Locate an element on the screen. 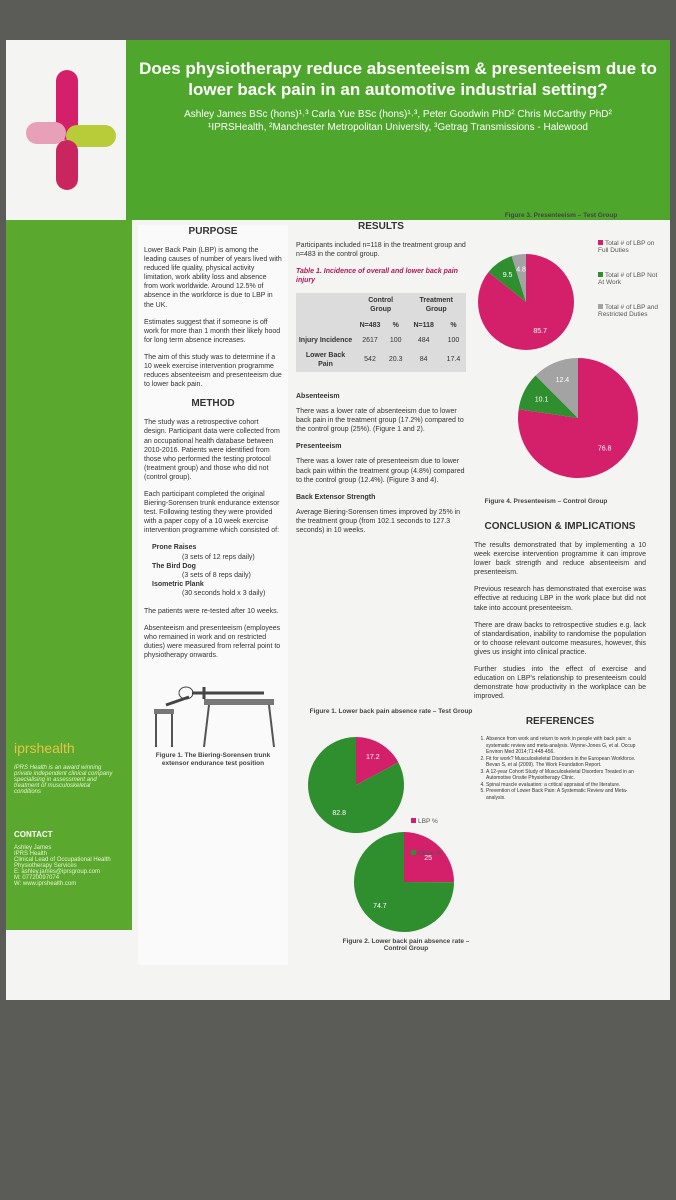 This screenshot has width=676, height=1200. legend-entry: Other % is located at coordinates (441, 853).